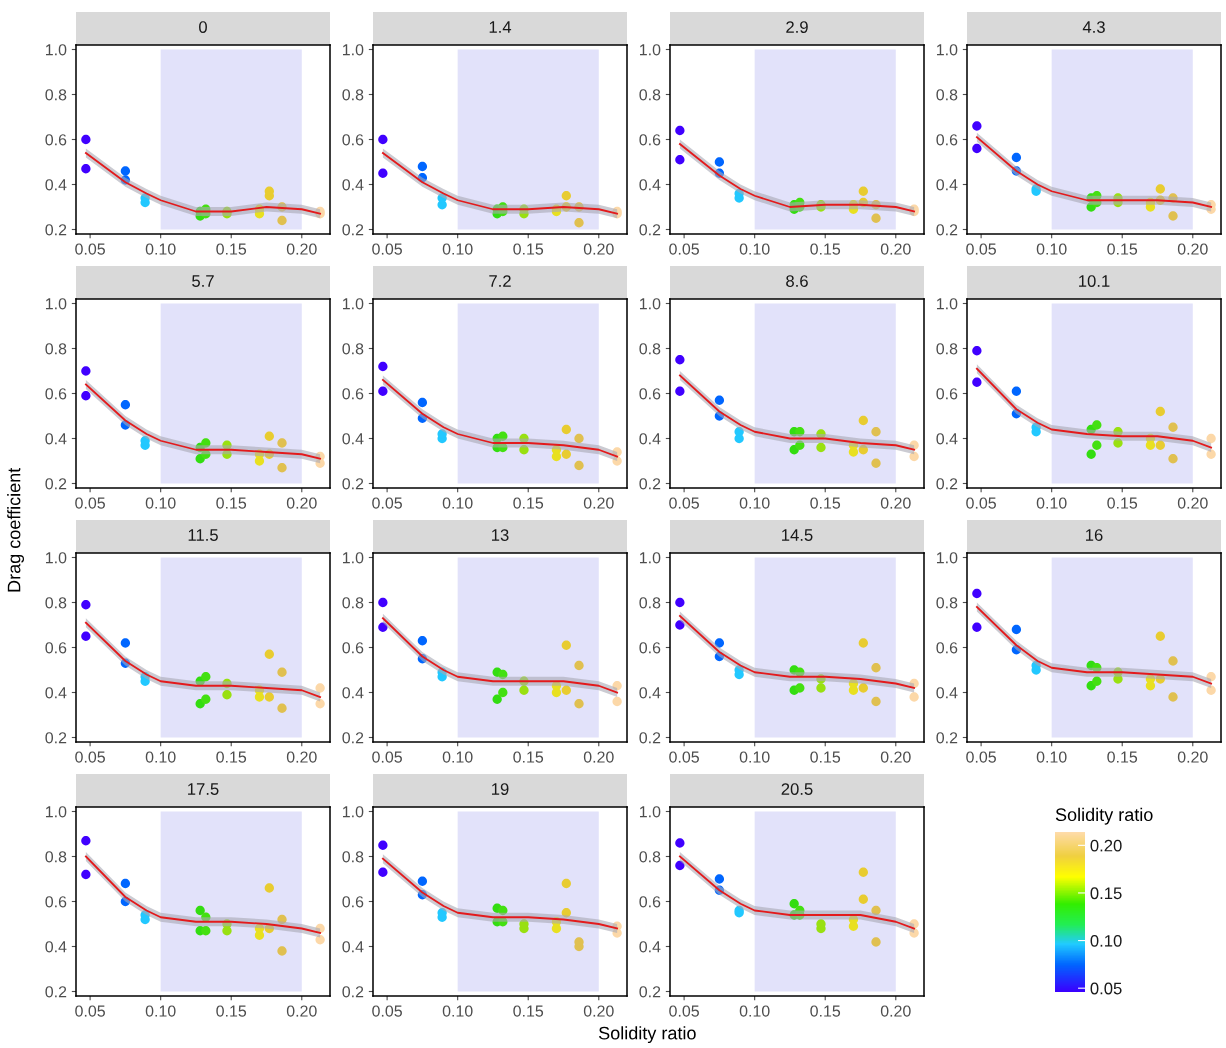 This screenshot has height=1048, width=1226. What do you see at coordinates (797, 789) in the screenshot?
I see `chart-title: 20.5` at bounding box center [797, 789].